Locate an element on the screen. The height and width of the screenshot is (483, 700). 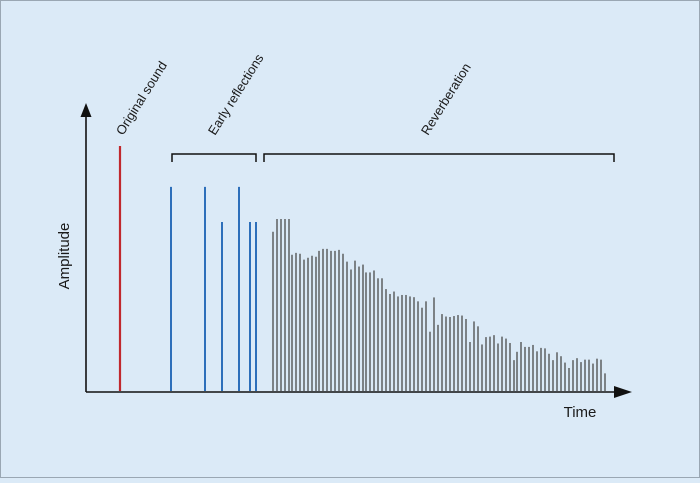
reverberation-bracket is located at coordinates (439, 157).